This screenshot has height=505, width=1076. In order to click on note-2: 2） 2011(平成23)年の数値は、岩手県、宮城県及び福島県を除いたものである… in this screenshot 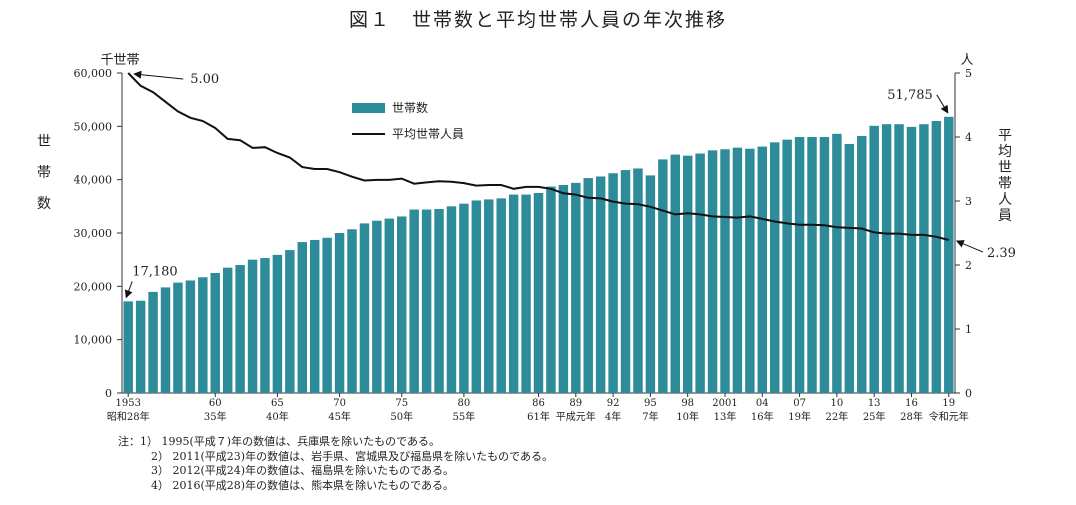, I will do `click(352, 456)`.